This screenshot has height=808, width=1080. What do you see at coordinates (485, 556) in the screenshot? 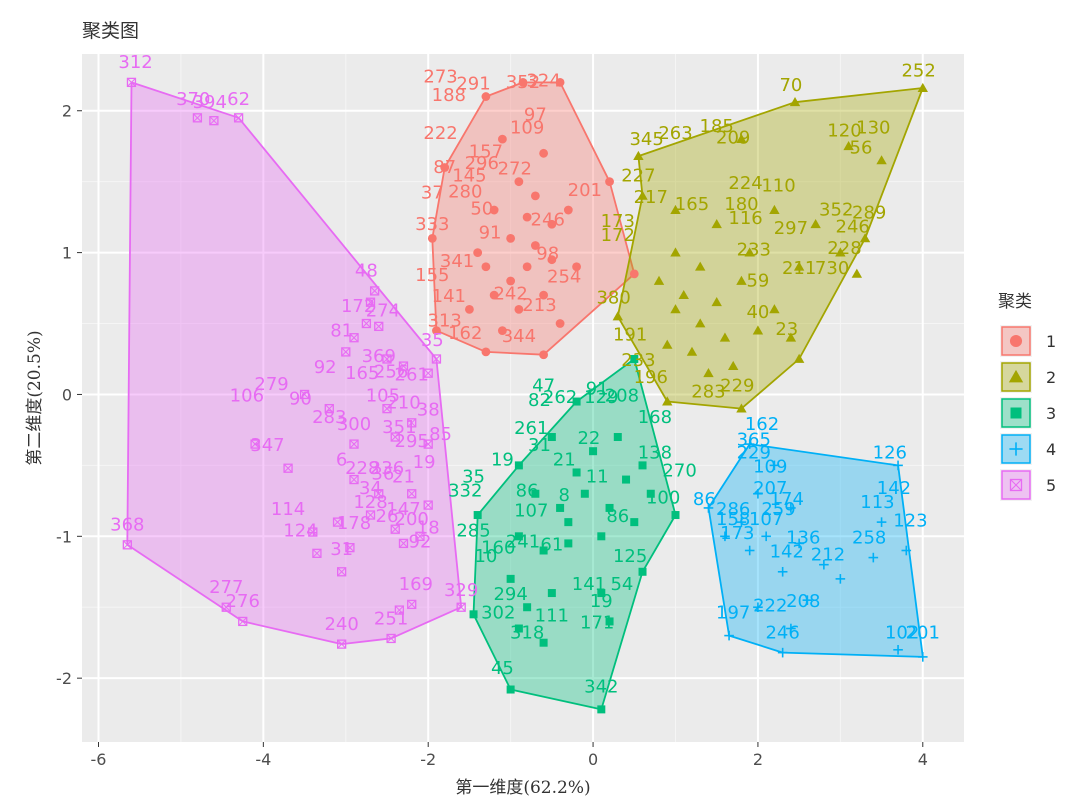
I see `point-label: 10` at bounding box center [485, 556].